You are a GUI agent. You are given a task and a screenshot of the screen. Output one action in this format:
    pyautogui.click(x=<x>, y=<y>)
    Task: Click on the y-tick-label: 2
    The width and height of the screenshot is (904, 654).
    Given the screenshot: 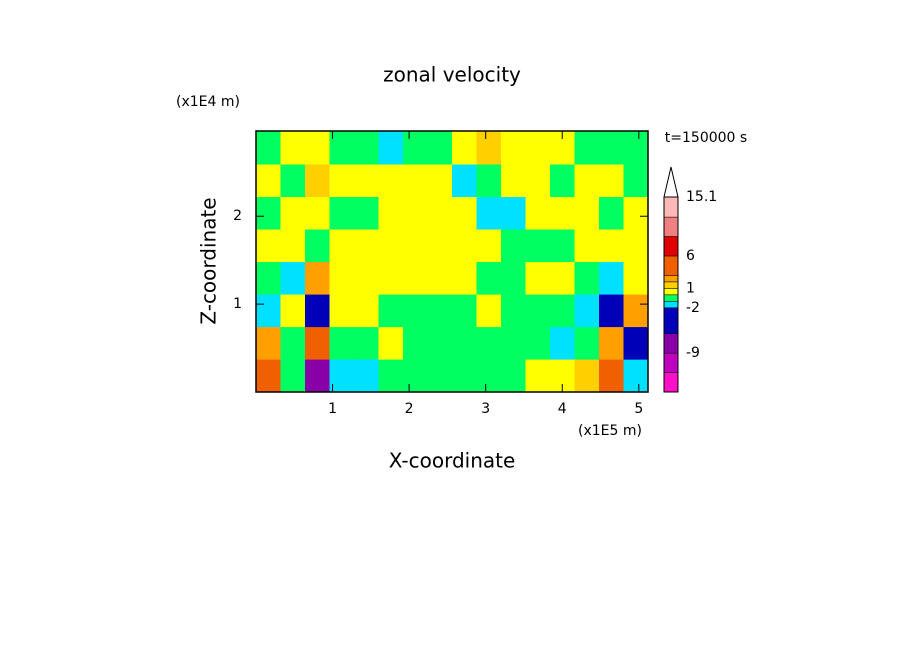 What is the action you would take?
    pyautogui.click(x=237, y=216)
    